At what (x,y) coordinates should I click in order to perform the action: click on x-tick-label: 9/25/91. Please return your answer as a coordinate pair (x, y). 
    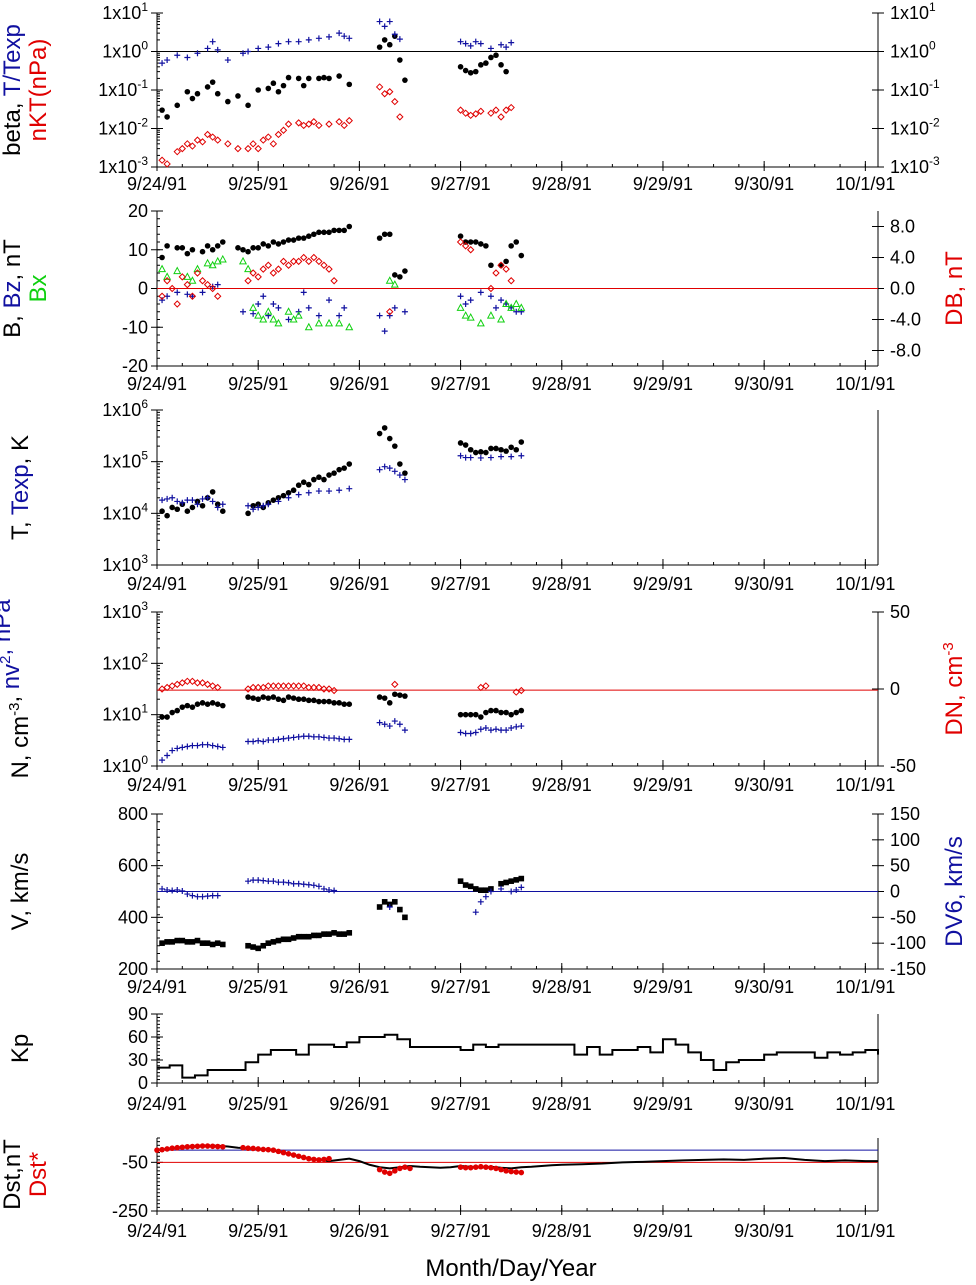
    Looking at the image, I should click on (258, 1231).